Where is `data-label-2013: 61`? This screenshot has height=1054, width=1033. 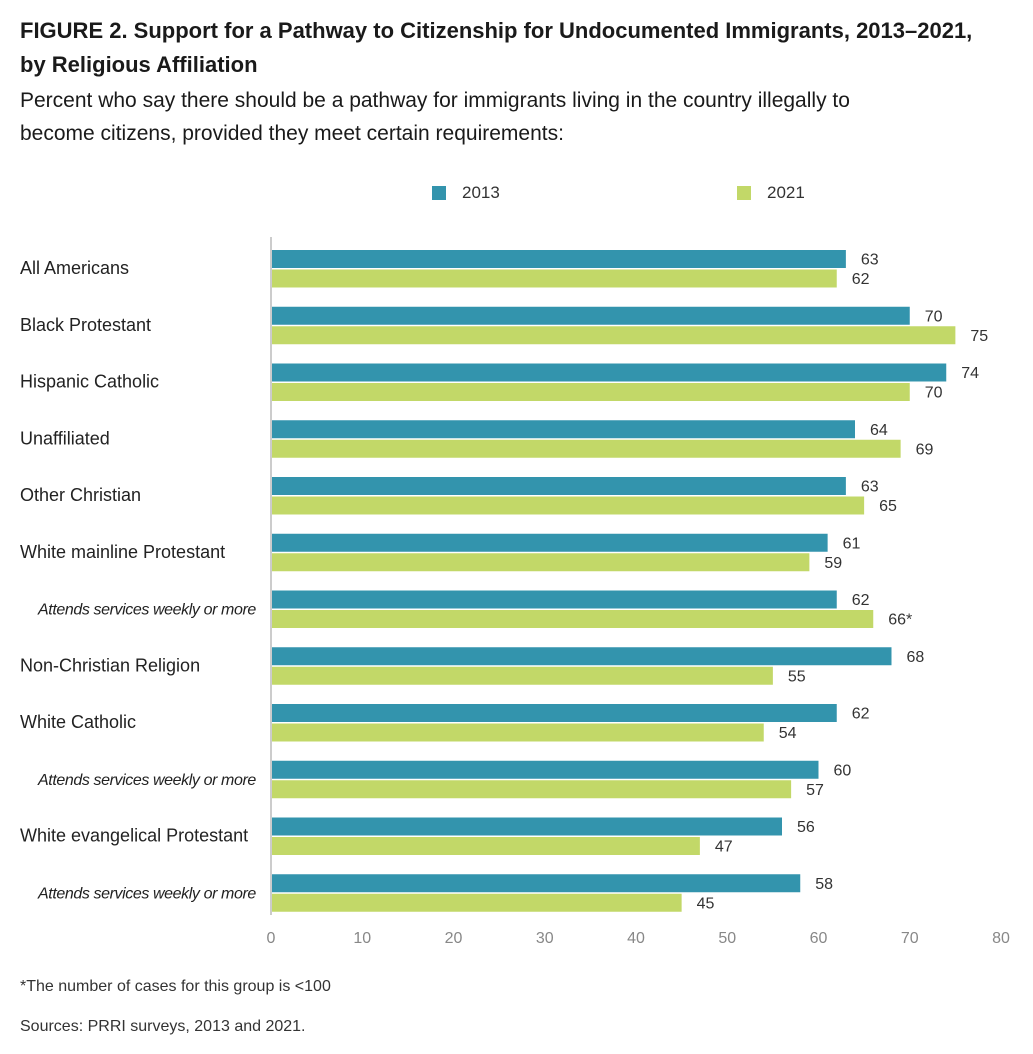 data-label-2013: 61 is located at coordinates (852, 543).